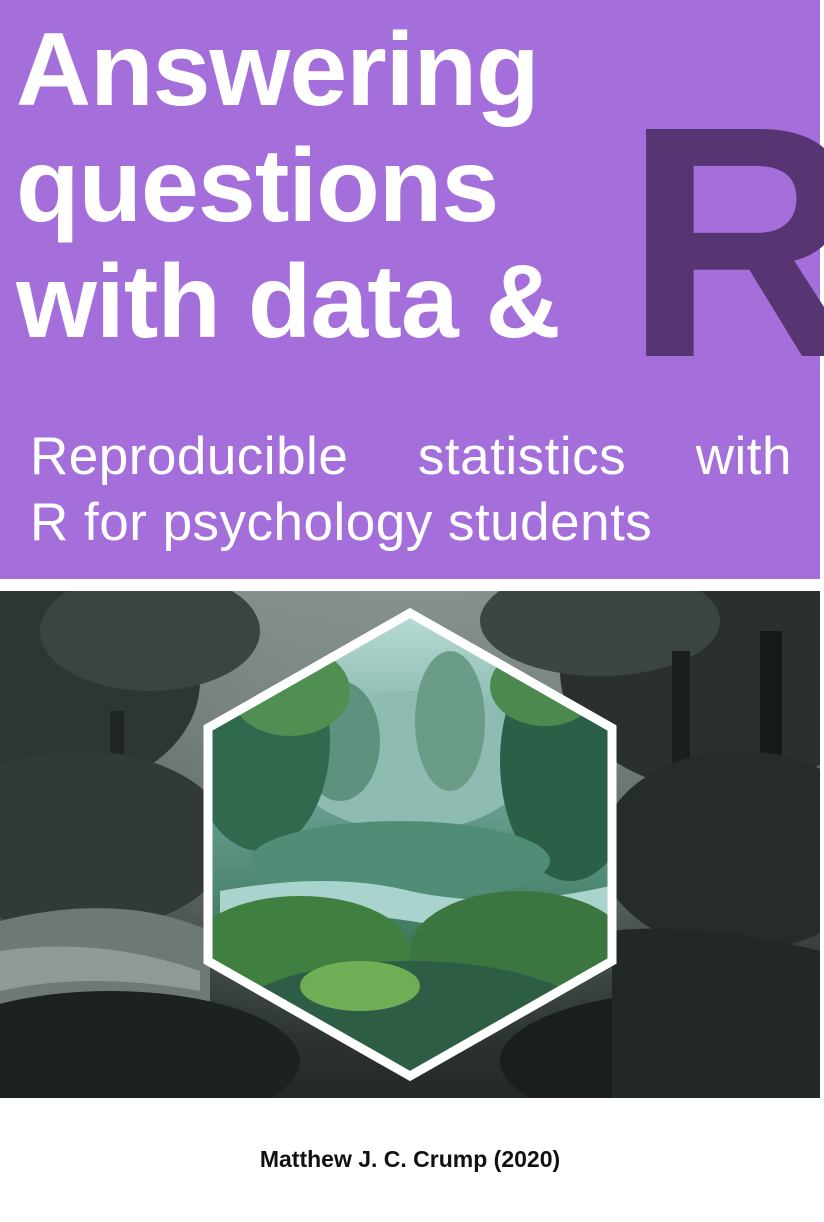  What do you see at coordinates (341, 522) in the screenshot?
I see `subtitle-line-2: R for psychology students` at bounding box center [341, 522].